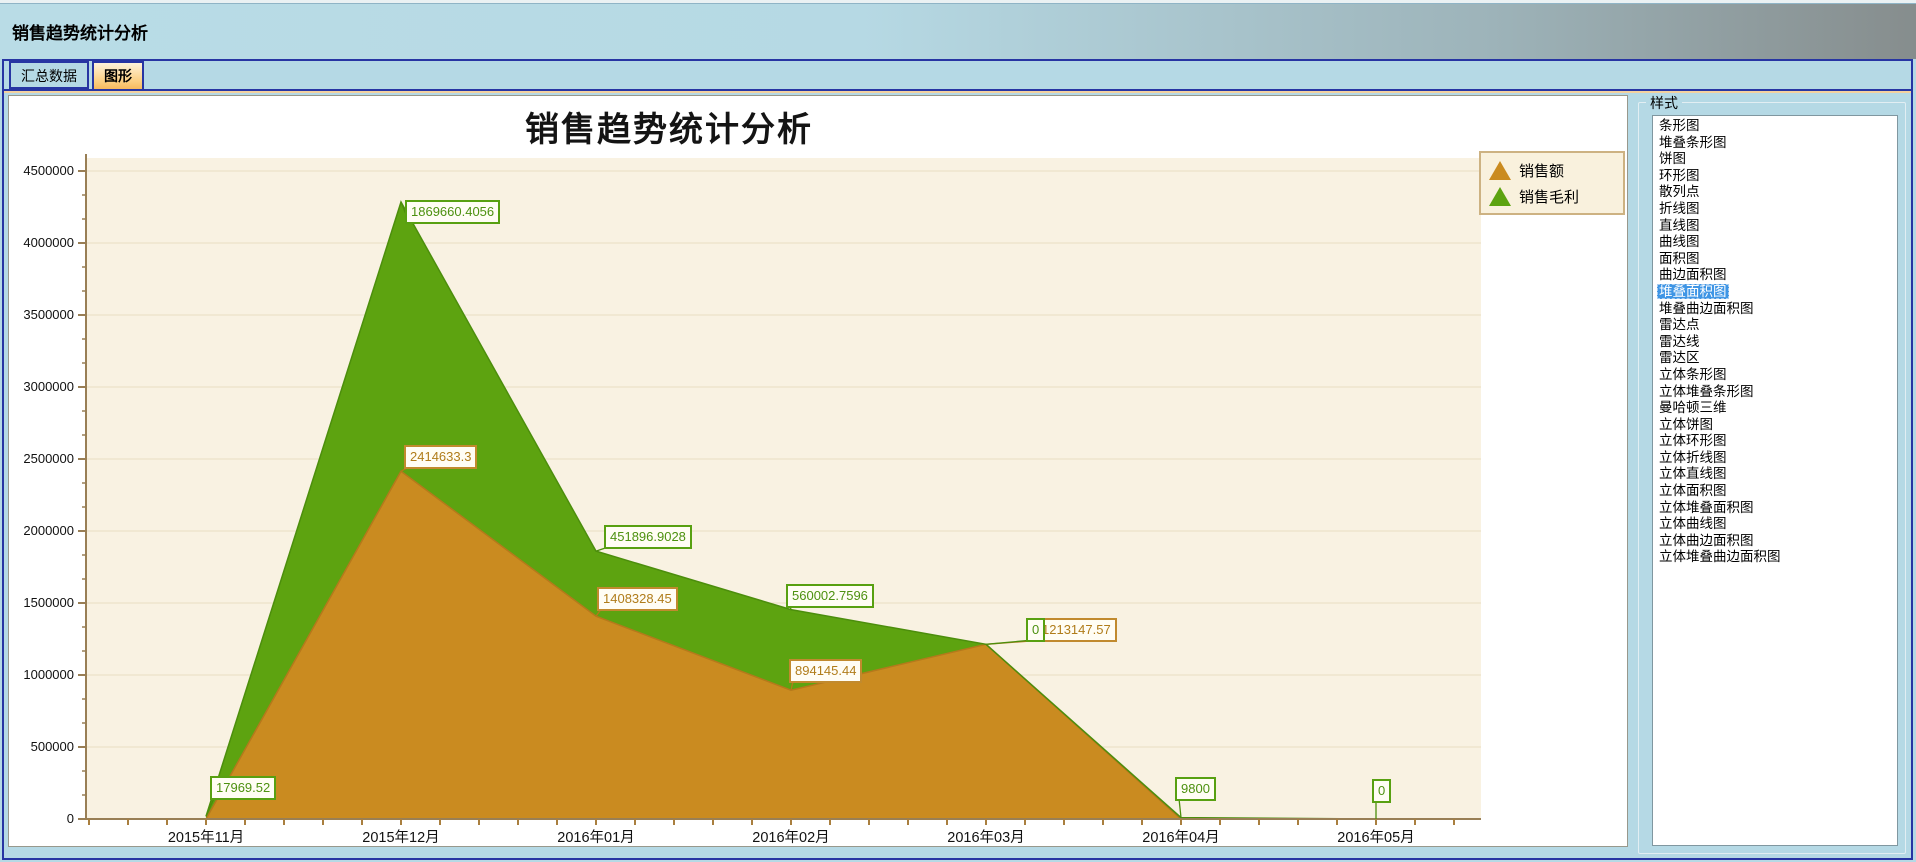  Describe the element at coordinates (48, 386) in the screenshot. I see `y-axis-tick-label: 3000000` at that location.